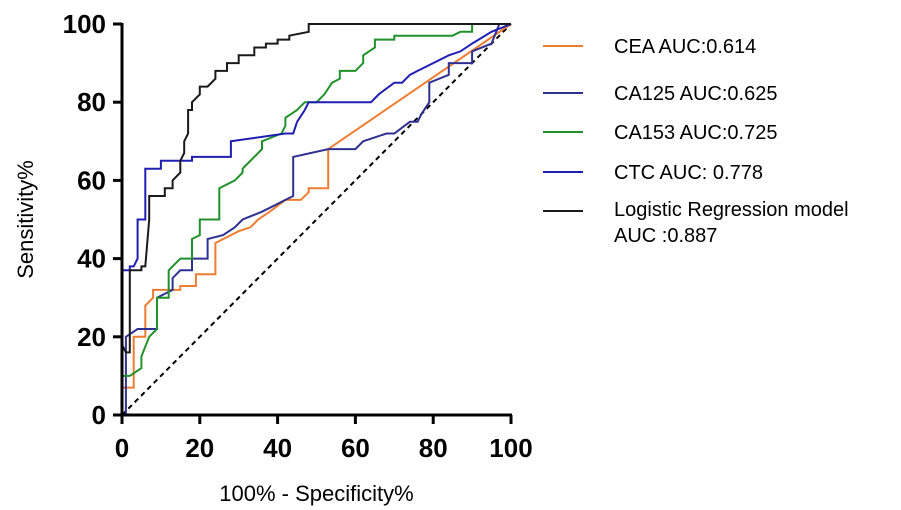  Describe the element at coordinates (199, 448) in the screenshot. I see `x-tick-label-20: 20` at that location.